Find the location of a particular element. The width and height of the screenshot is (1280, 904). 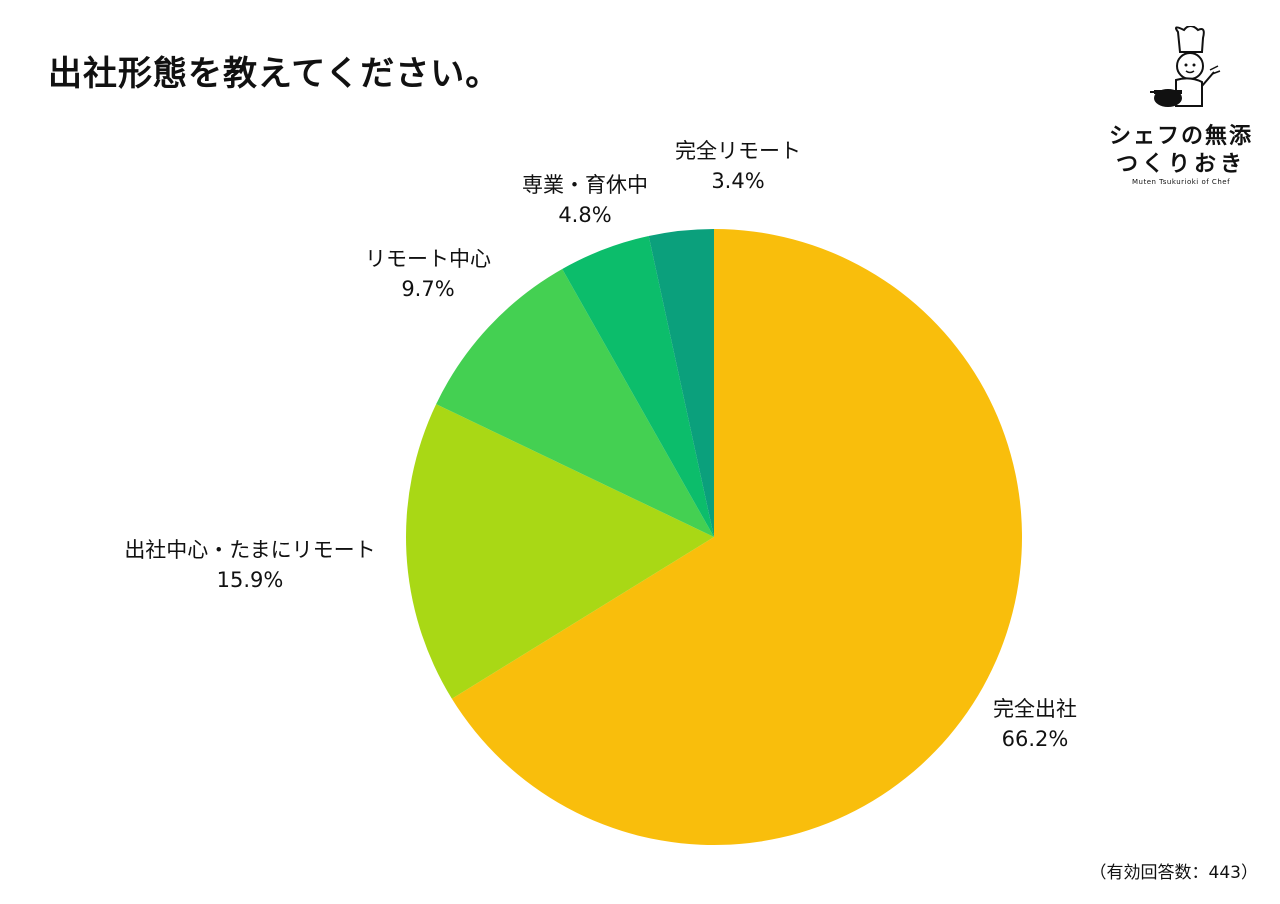

slice-label-2: 出社中心・たまにリモート is located at coordinates (249, 550).